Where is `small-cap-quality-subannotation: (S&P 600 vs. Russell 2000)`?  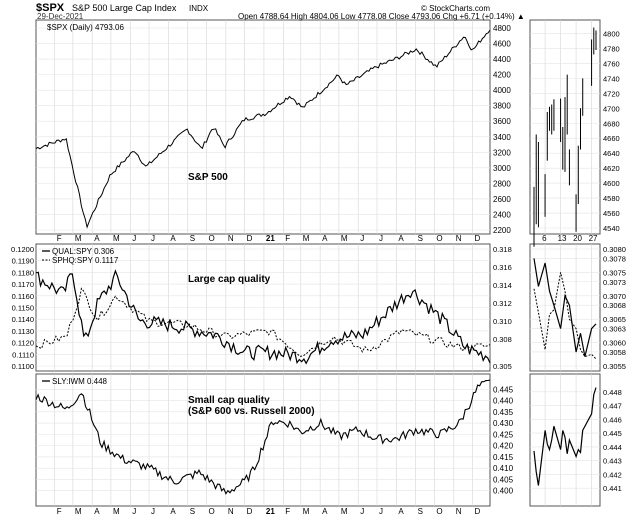 small-cap-quality-subannotation: (S&P 600 vs. Russell 2000) is located at coordinates (251, 411).